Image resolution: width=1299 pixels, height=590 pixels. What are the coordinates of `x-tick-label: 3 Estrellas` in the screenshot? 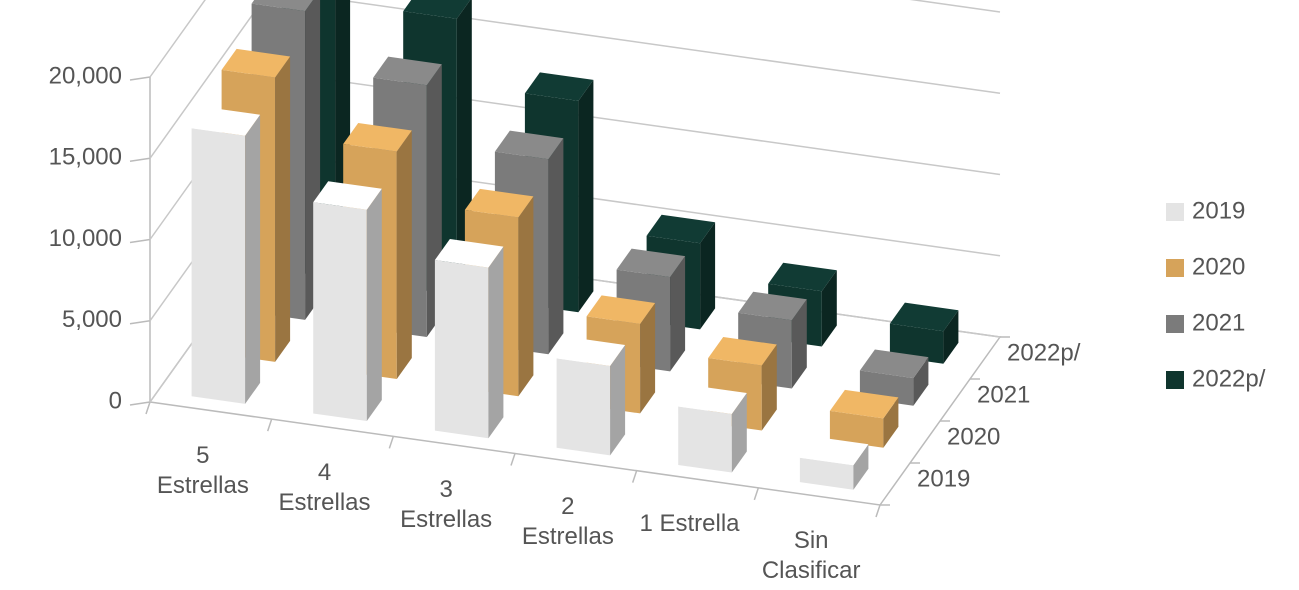 It's located at (446, 504).